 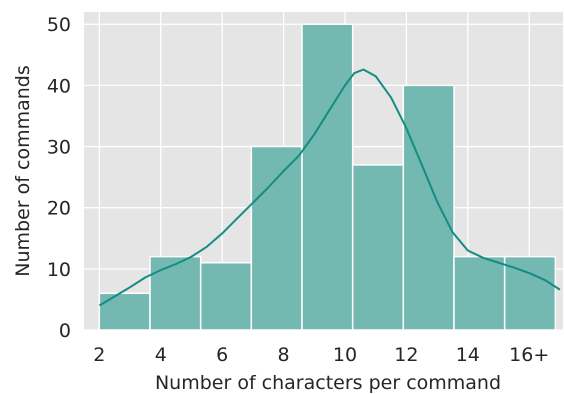 What do you see at coordinates (345, 355) in the screenshot?
I see `x-tick-label-4: 10` at bounding box center [345, 355].